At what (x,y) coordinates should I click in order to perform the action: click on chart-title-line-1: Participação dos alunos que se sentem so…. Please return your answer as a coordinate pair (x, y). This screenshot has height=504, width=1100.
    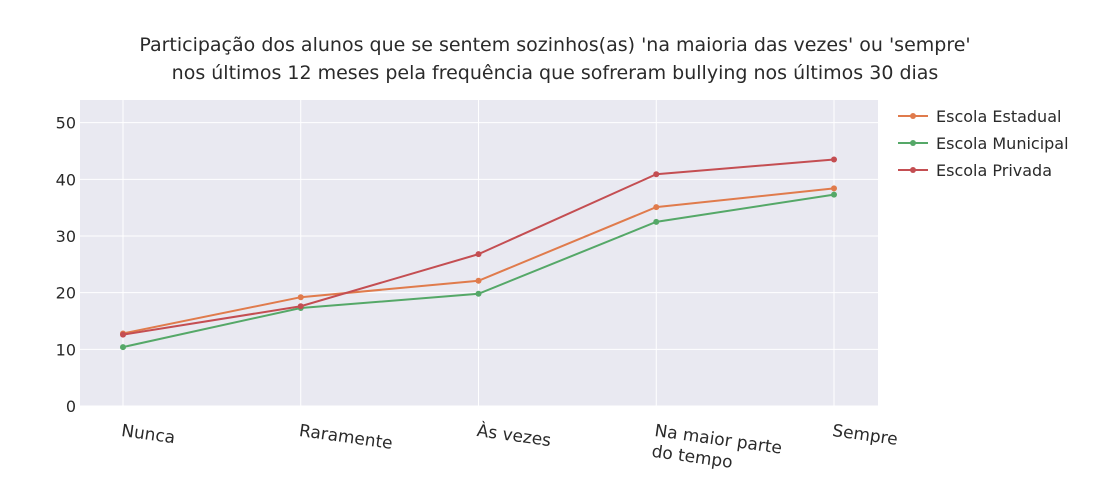
    Looking at the image, I should click on (554, 45).